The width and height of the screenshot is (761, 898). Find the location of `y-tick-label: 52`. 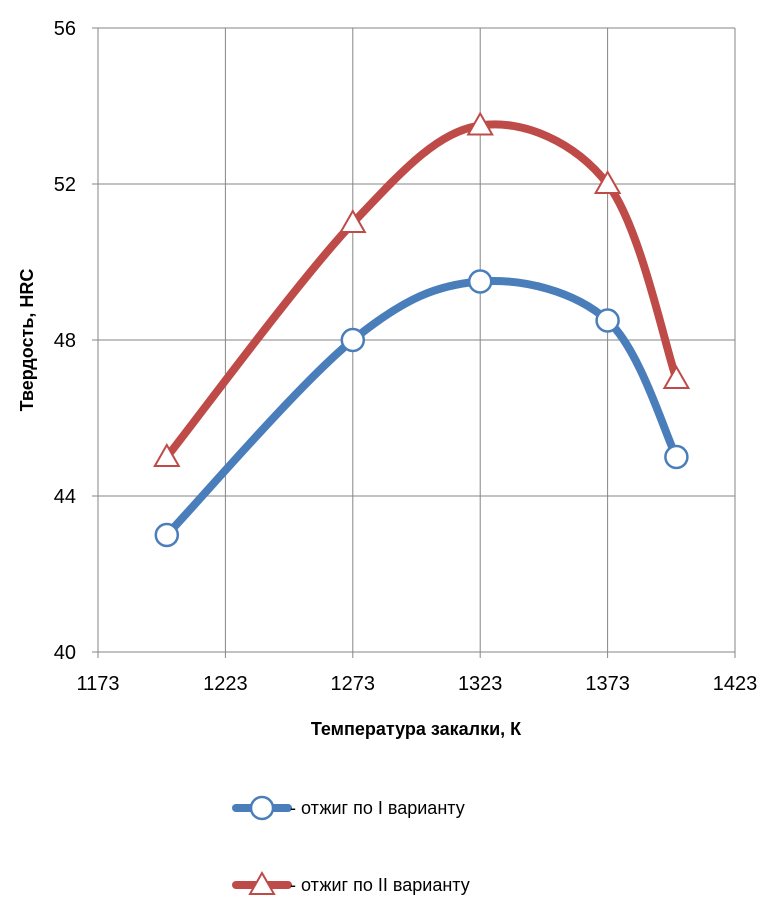

y-tick-label: 52 is located at coordinates (65, 185).